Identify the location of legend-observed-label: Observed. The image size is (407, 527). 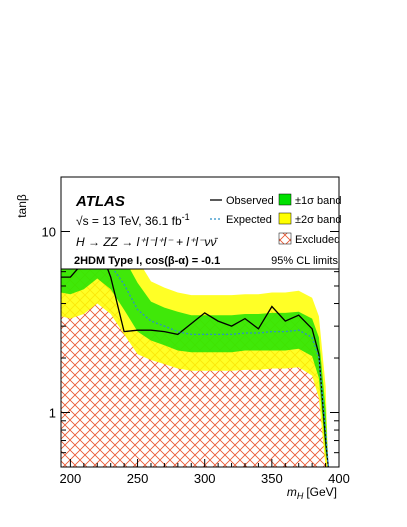
(250, 201).